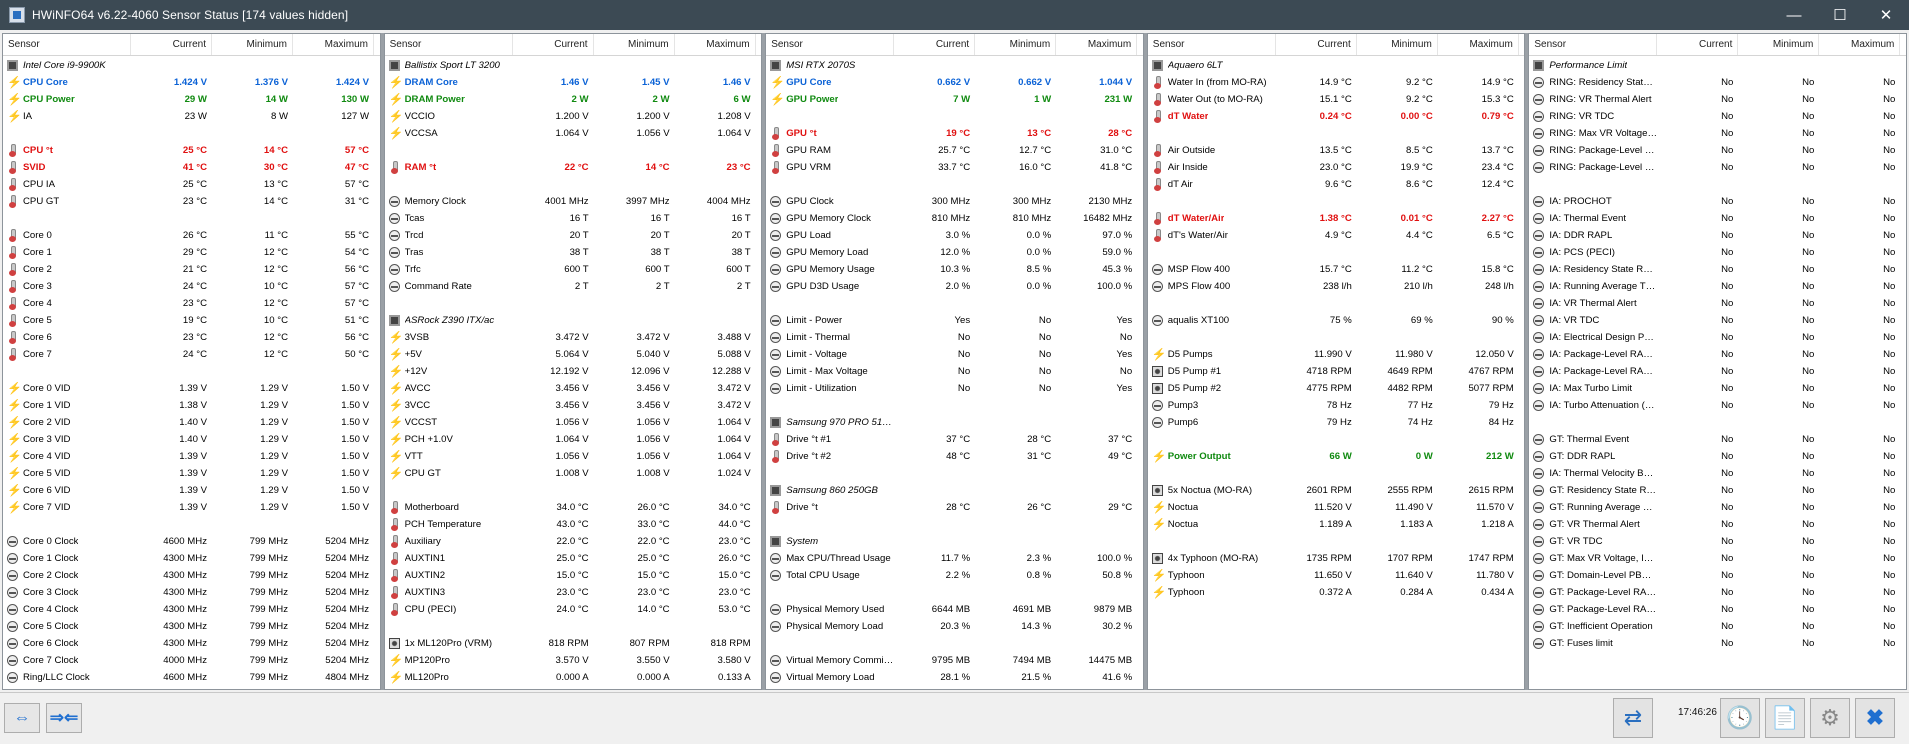  Describe the element at coordinates (191, 592) in the screenshot. I see `sensor-row: Core 3 Clock 4300 MHz 799 MHz 5204 MHz` at that location.